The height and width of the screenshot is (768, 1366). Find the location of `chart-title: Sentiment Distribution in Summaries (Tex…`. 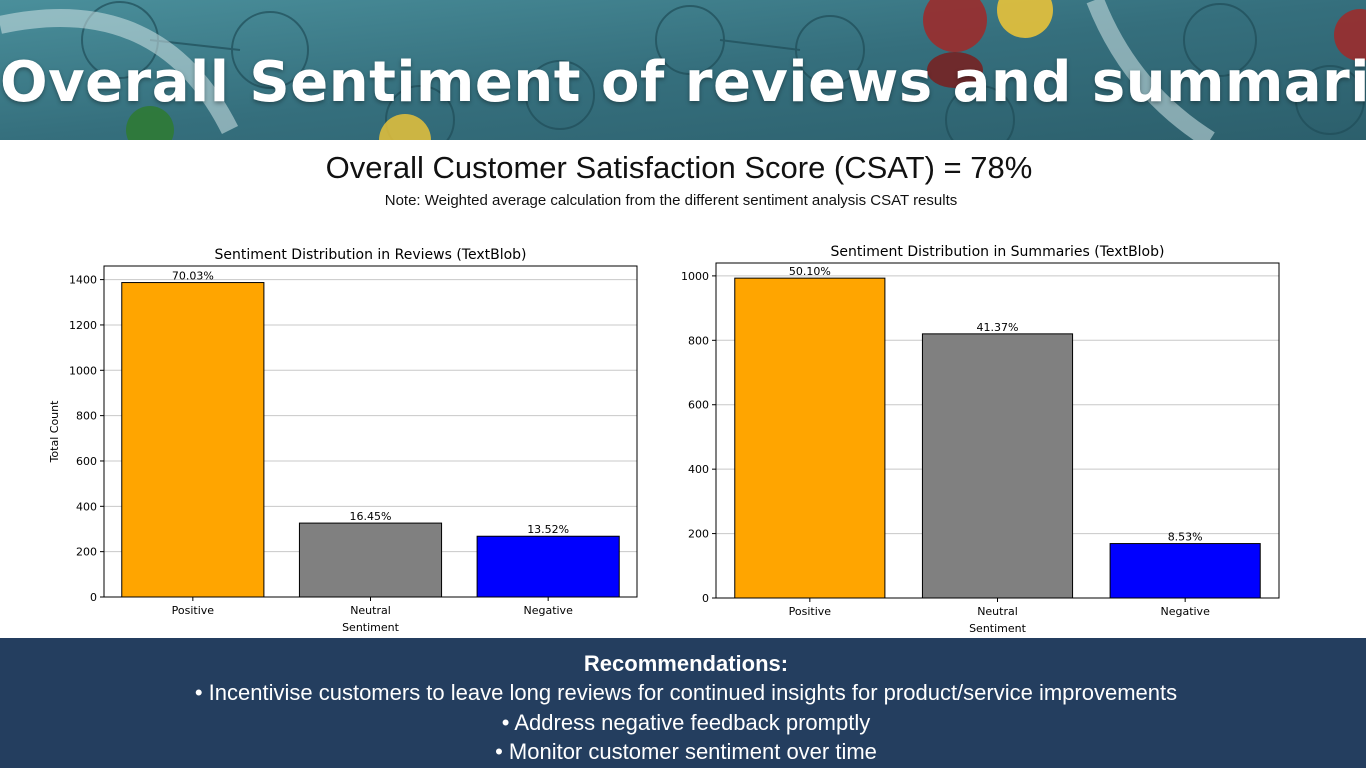

chart-title: Sentiment Distribution in Summaries (Tex… is located at coordinates (998, 252).